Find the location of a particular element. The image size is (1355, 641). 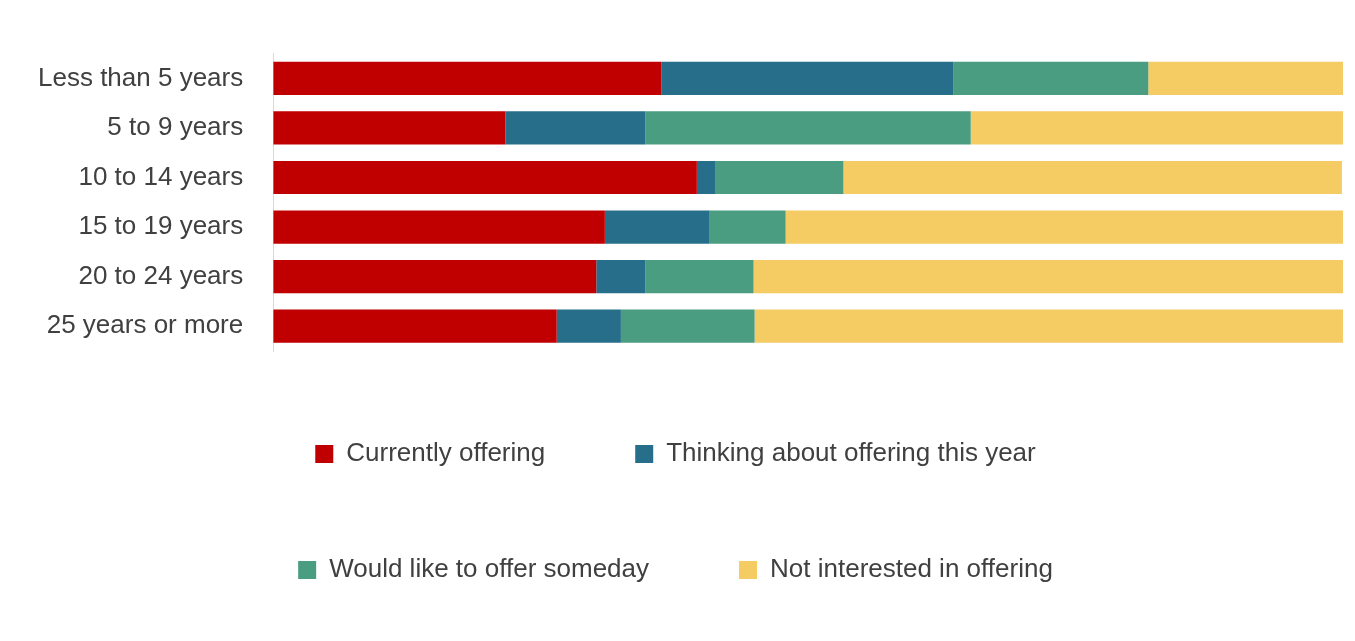

y-tick-label: Less than 5 years is located at coordinates (141, 76).